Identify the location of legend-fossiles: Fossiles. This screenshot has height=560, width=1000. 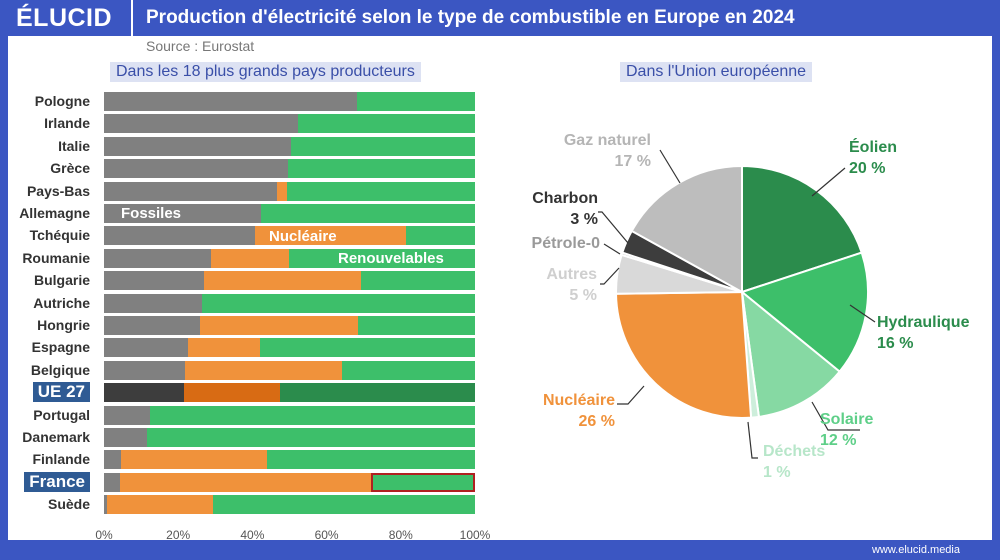
(151, 213).